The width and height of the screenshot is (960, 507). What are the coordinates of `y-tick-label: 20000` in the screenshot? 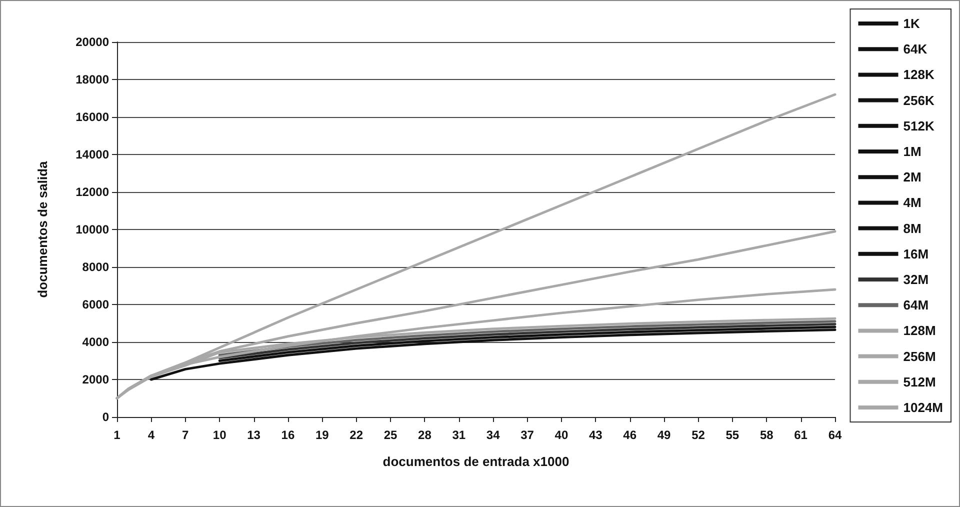 It's located at (93, 42).